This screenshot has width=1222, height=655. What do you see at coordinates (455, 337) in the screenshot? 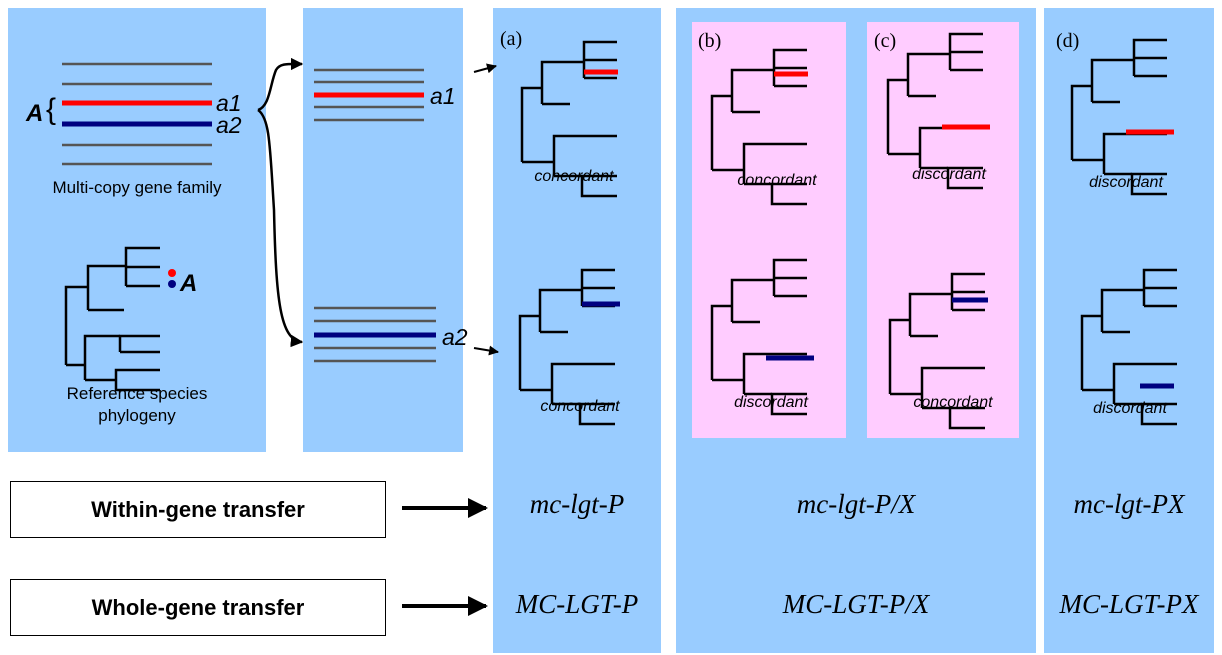
I see `split-a2-label: a2` at bounding box center [455, 337].